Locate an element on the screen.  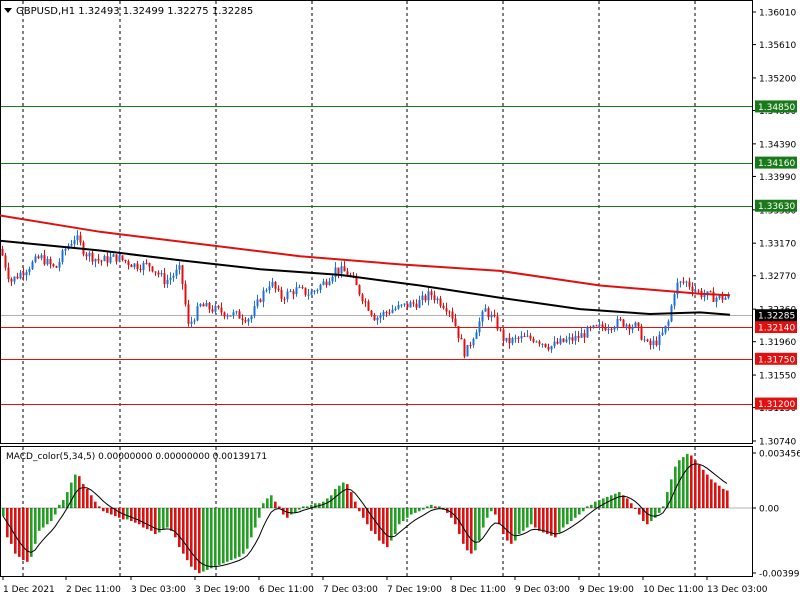
dropdown-arrow-icon is located at coordinates (8, 10).